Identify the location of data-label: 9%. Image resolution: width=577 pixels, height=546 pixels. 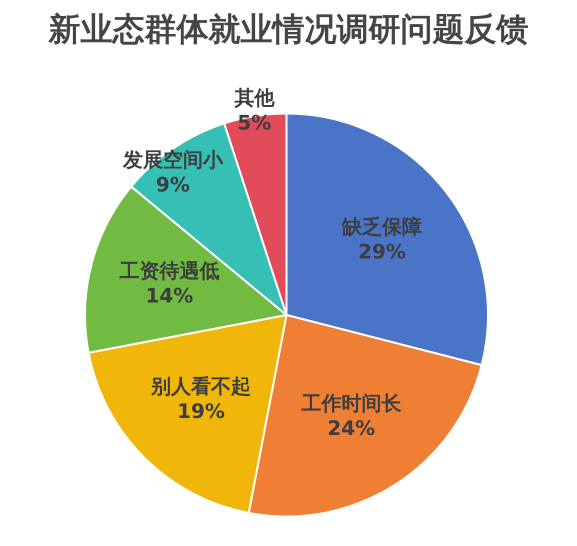
(173, 184).